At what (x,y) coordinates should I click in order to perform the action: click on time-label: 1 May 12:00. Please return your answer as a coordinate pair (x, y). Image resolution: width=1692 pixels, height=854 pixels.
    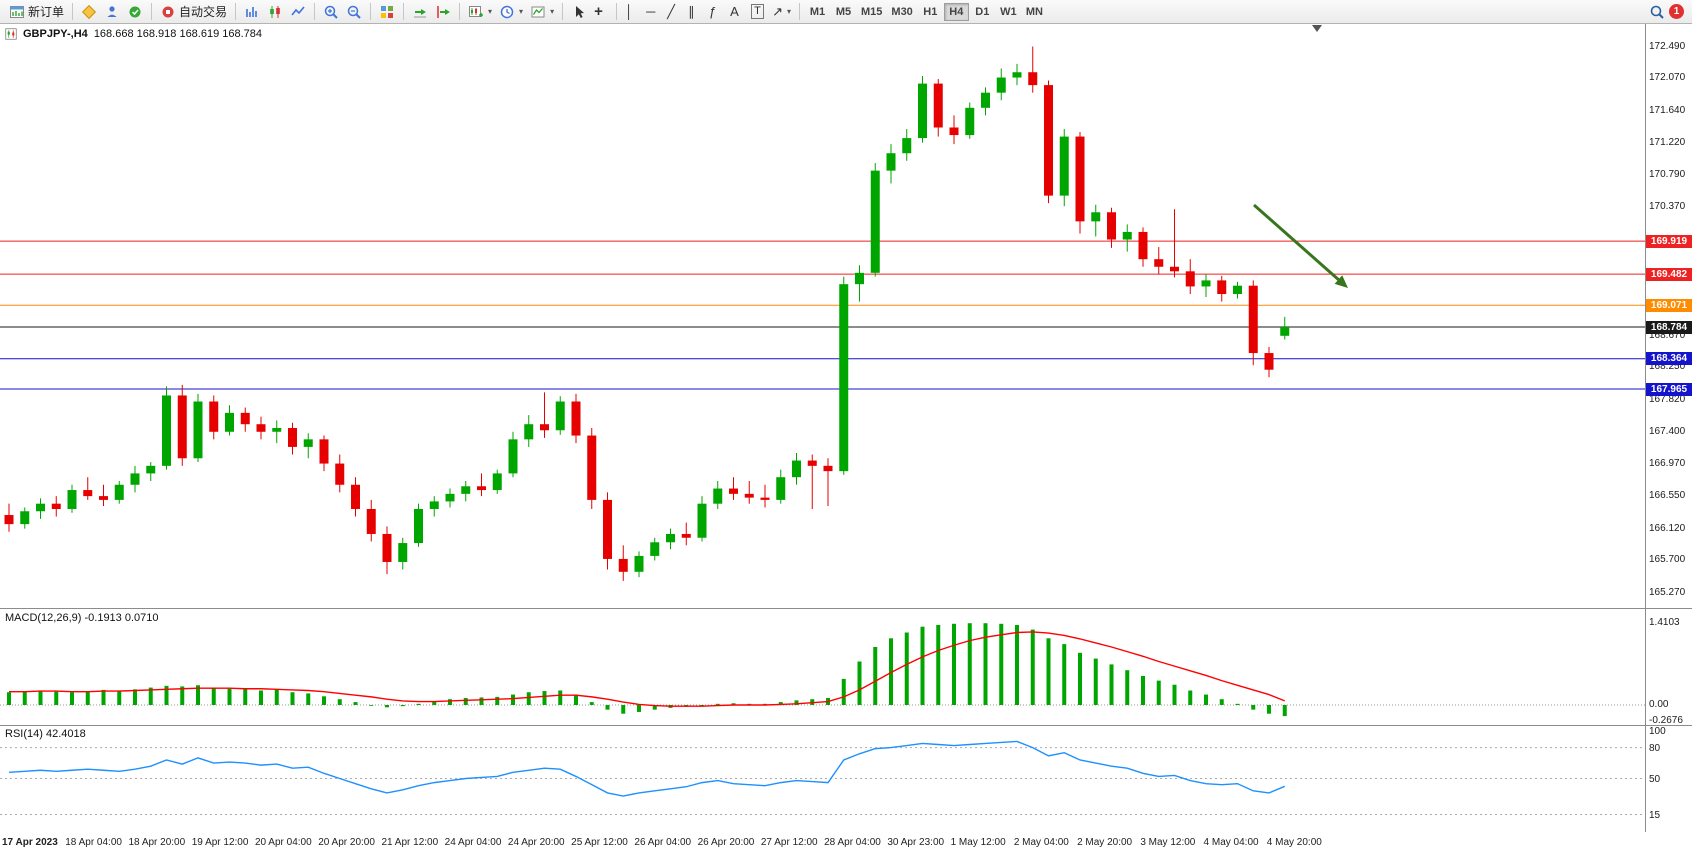
    Looking at the image, I should click on (978, 842).